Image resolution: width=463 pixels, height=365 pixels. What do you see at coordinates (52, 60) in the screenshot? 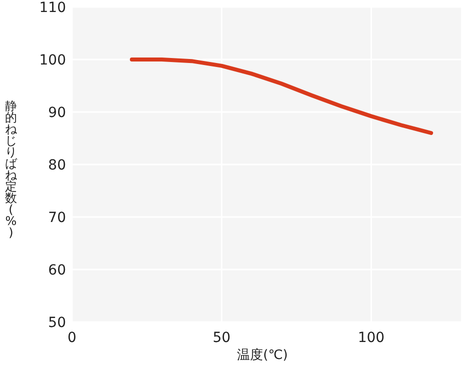
I see `y-tick-label: 100` at bounding box center [52, 60].